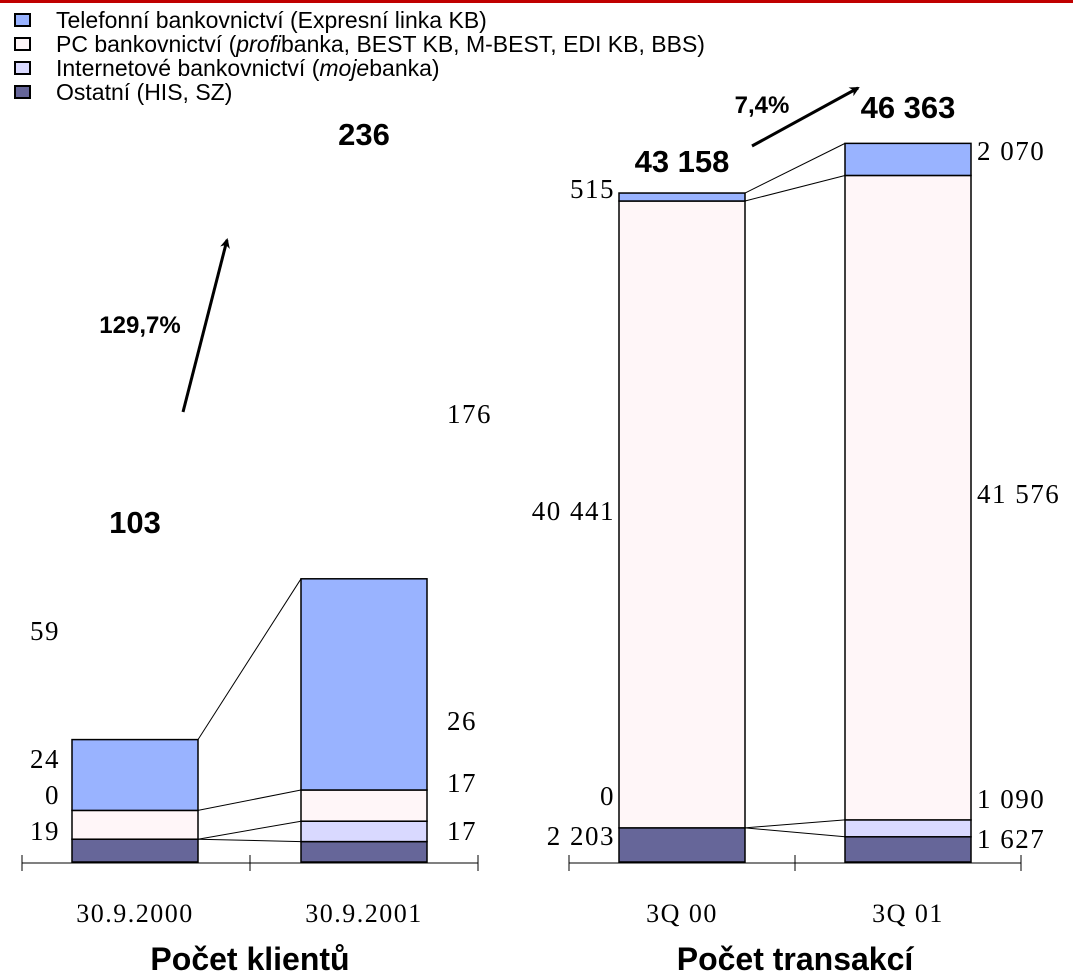 Image resolution: width=1073 pixels, height=979 pixels. I want to click on transactions-growth-label: 7,4%, so click(762, 105).